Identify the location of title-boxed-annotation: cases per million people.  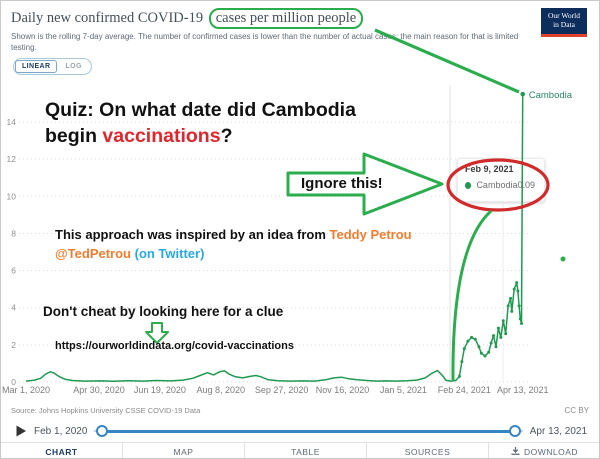
(286, 18).